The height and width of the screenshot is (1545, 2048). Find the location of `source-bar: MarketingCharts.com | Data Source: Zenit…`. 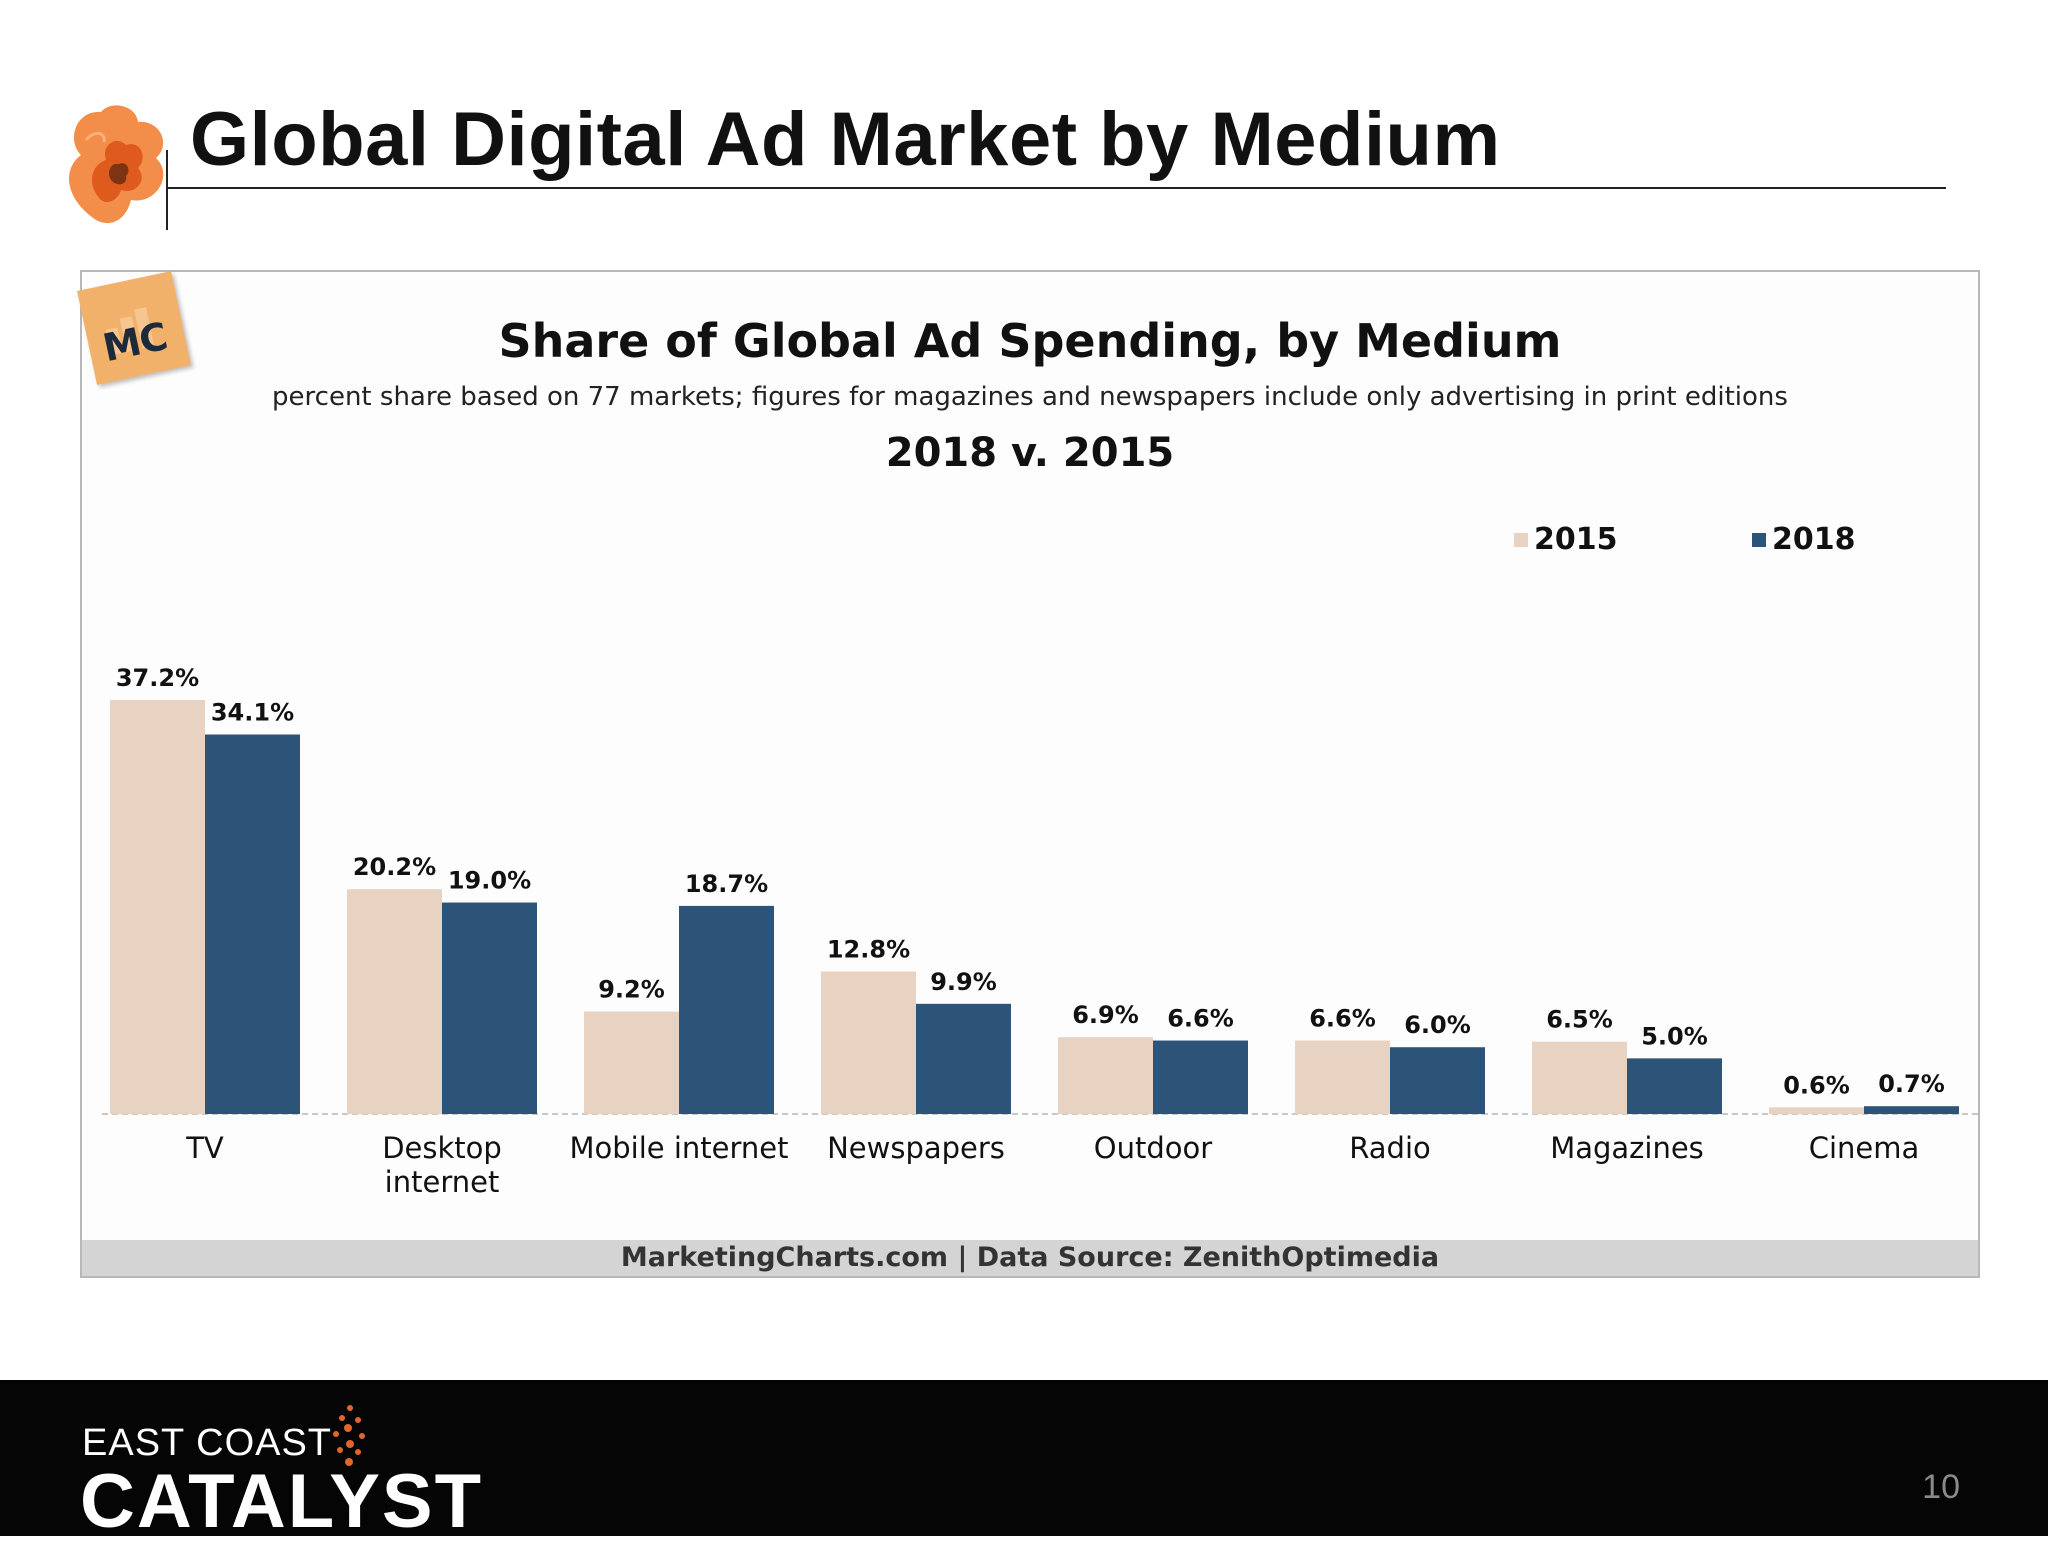

source-bar: MarketingCharts.com | Data Source: Zenit… is located at coordinates (1030, 1258).